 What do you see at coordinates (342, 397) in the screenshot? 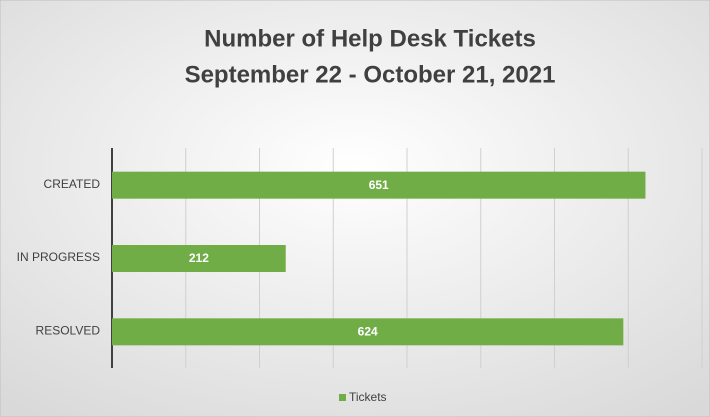
I see `legend-swatch` at bounding box center [342, 397].